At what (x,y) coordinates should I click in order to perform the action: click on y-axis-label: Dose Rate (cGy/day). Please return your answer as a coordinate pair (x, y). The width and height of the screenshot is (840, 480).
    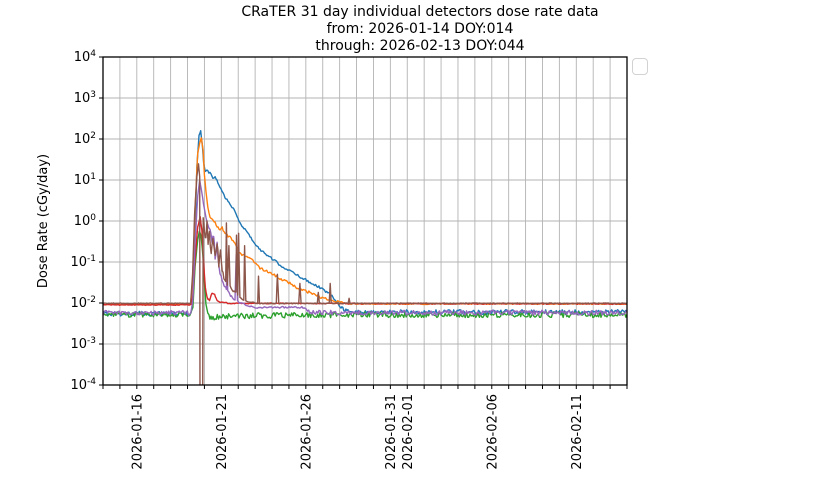
    Looking at the image, I should click on (43, 221).